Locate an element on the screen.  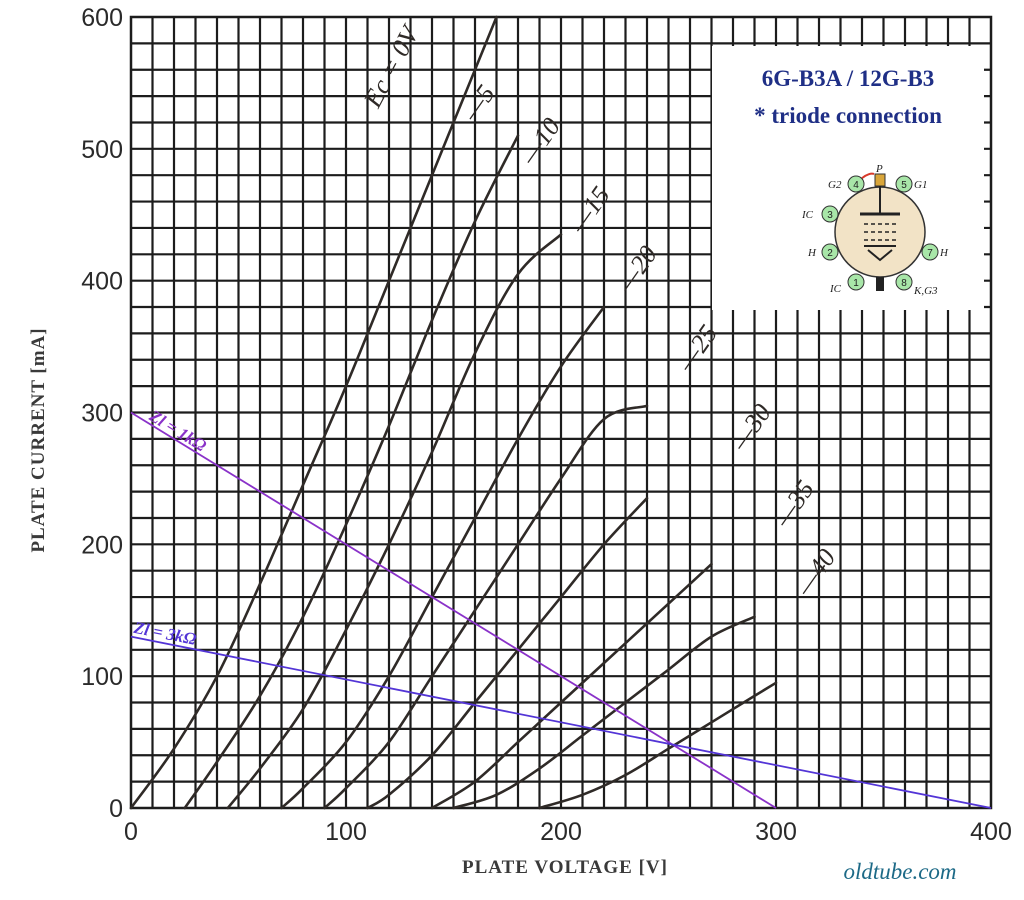
pin-7-number: 7 is located at coordinates (930, 253).